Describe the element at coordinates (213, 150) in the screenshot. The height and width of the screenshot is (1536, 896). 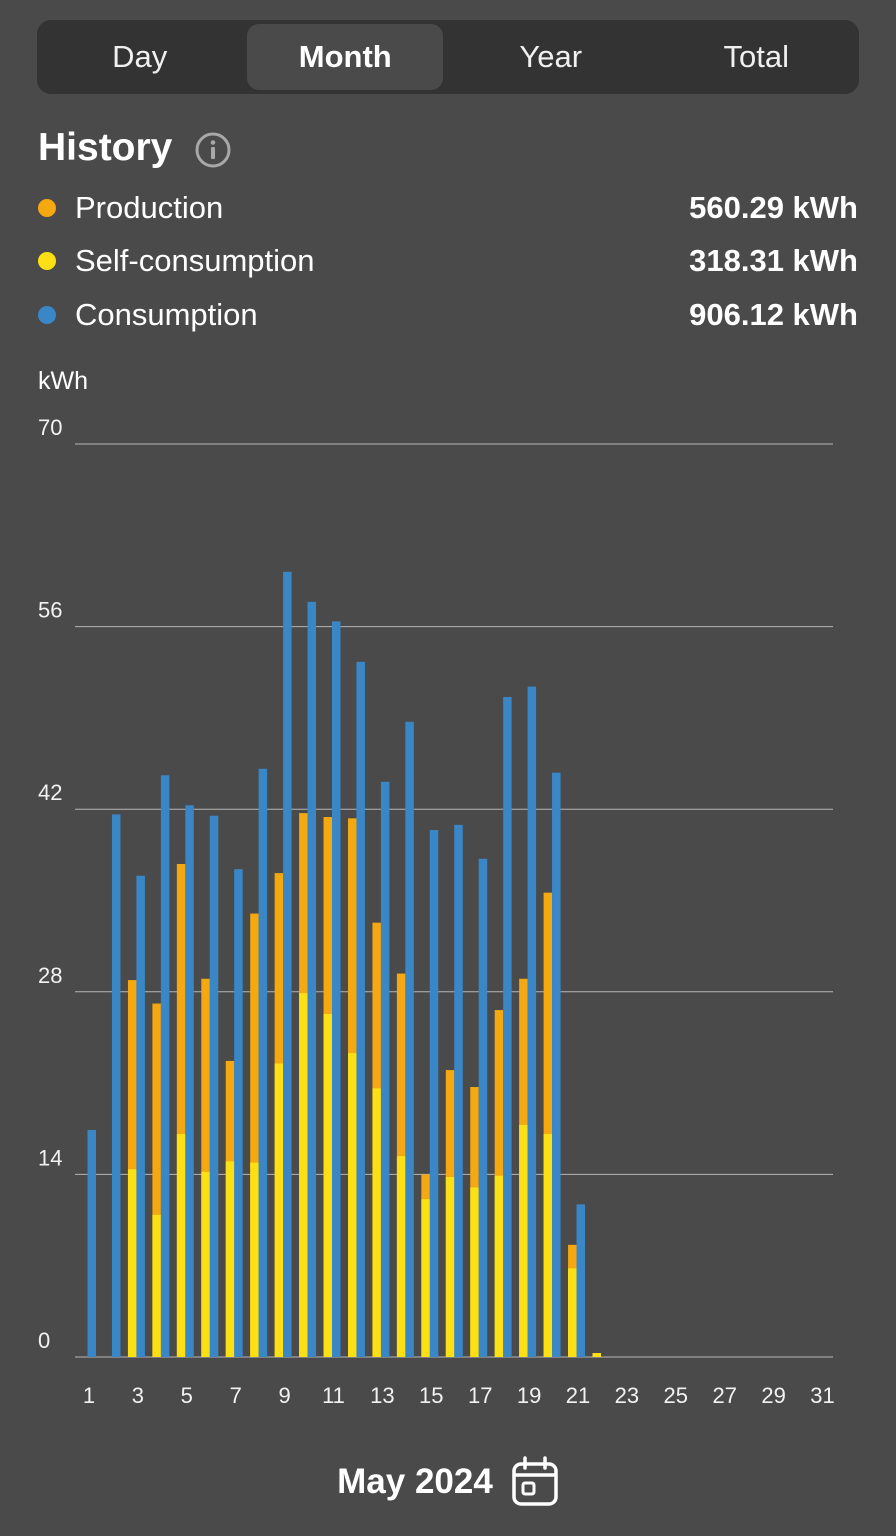
I see `info-icon` at that location.